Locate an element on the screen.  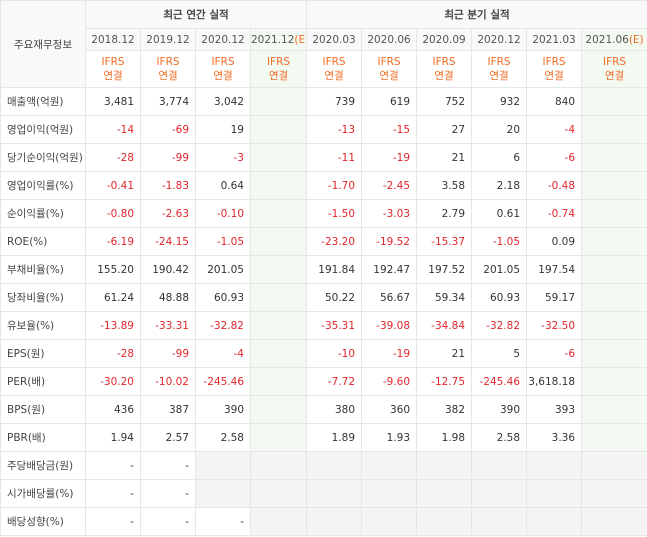
value-cell: -1.05 is located at coordinates (499, 241).